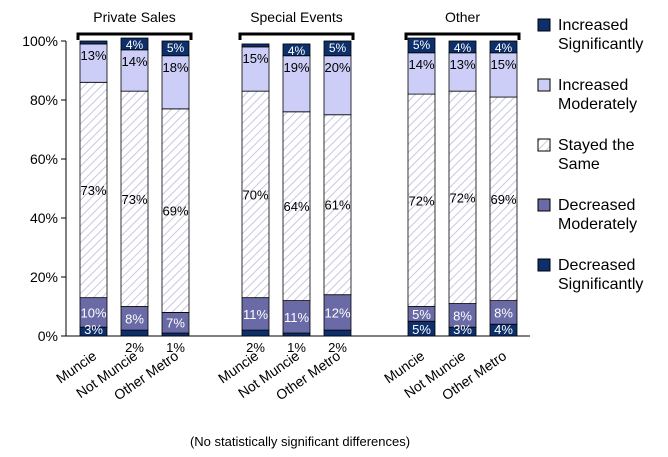 Image resolution: width=668 pixels, height=457 pixels. I want to click on data-label: 72%, so click(421, 200).